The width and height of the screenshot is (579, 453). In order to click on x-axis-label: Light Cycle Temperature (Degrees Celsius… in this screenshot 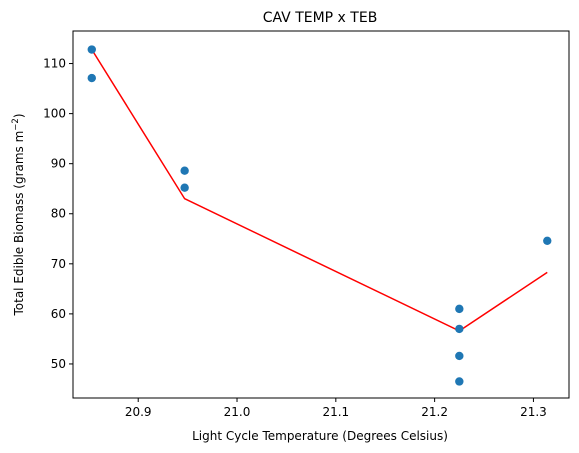, I will do `click(320, 436)`.